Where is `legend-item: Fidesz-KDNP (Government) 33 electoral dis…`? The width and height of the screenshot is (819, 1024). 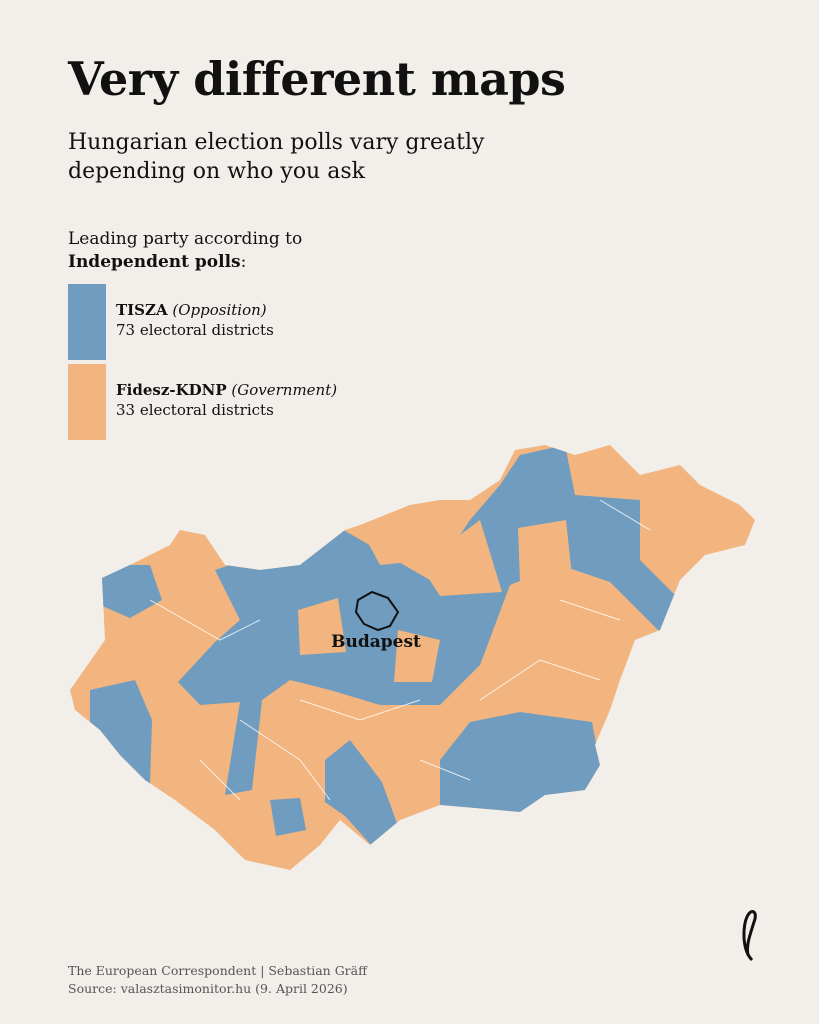 legend-item: Fidesz-KDNP (Government) 33 electoral dis… is located at coordinates (218, 402).